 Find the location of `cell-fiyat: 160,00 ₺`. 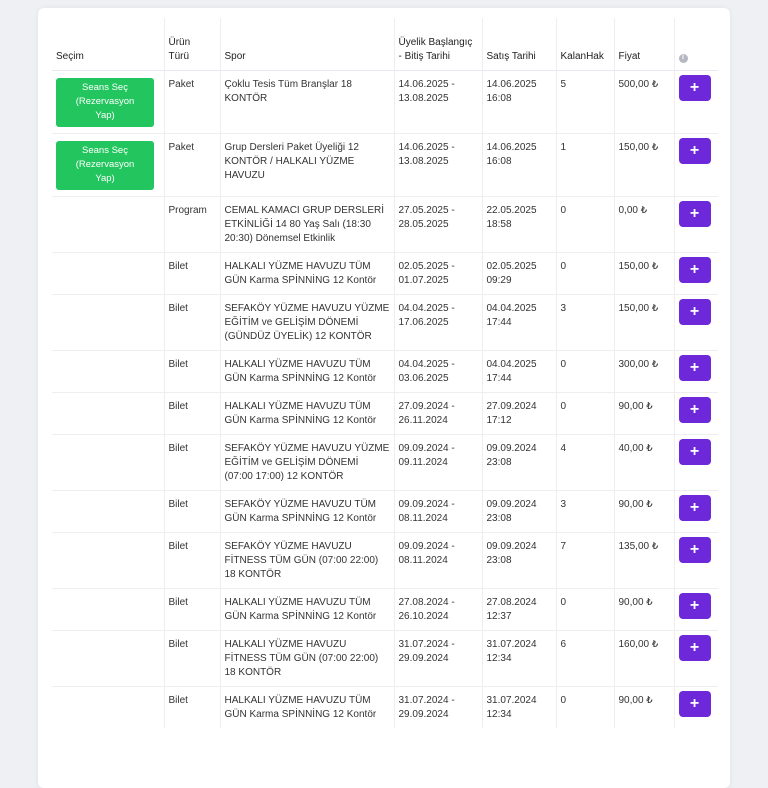

cell-fiyat: 160,00 ₺ is located at coordinates (643, 658).